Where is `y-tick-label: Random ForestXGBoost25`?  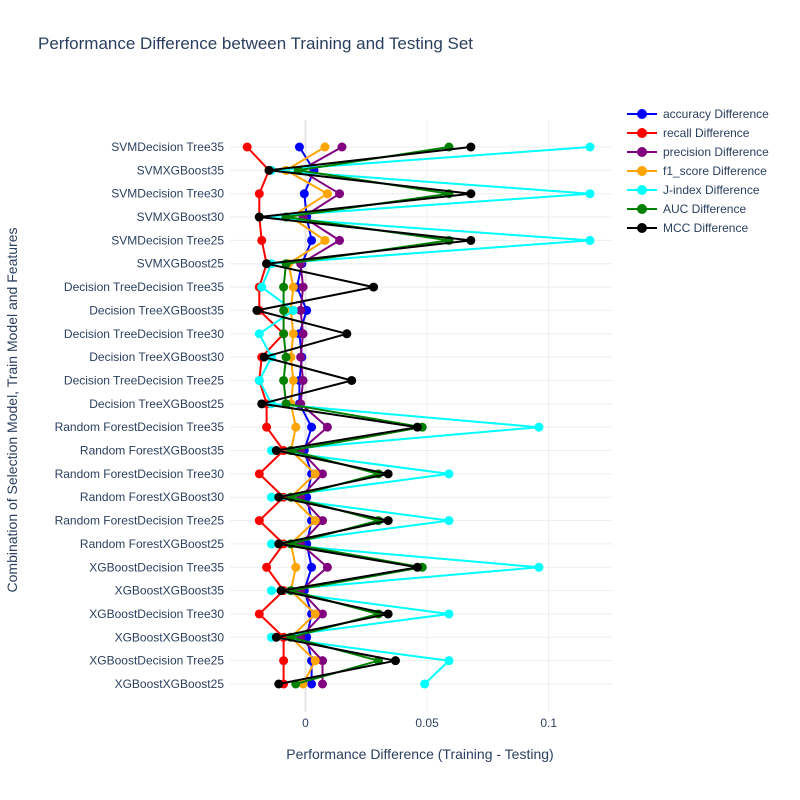 y-tick-label: Random ForestXGBoost25 is located at coordinates (152, 544).